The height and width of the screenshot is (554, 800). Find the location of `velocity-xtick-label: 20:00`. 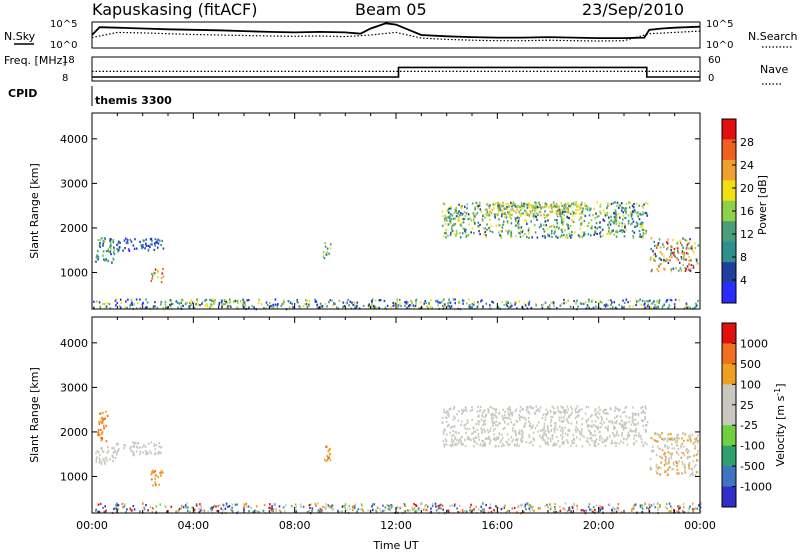

velocity-xtick-label: 20:00 is located at coordinates (599, 525).